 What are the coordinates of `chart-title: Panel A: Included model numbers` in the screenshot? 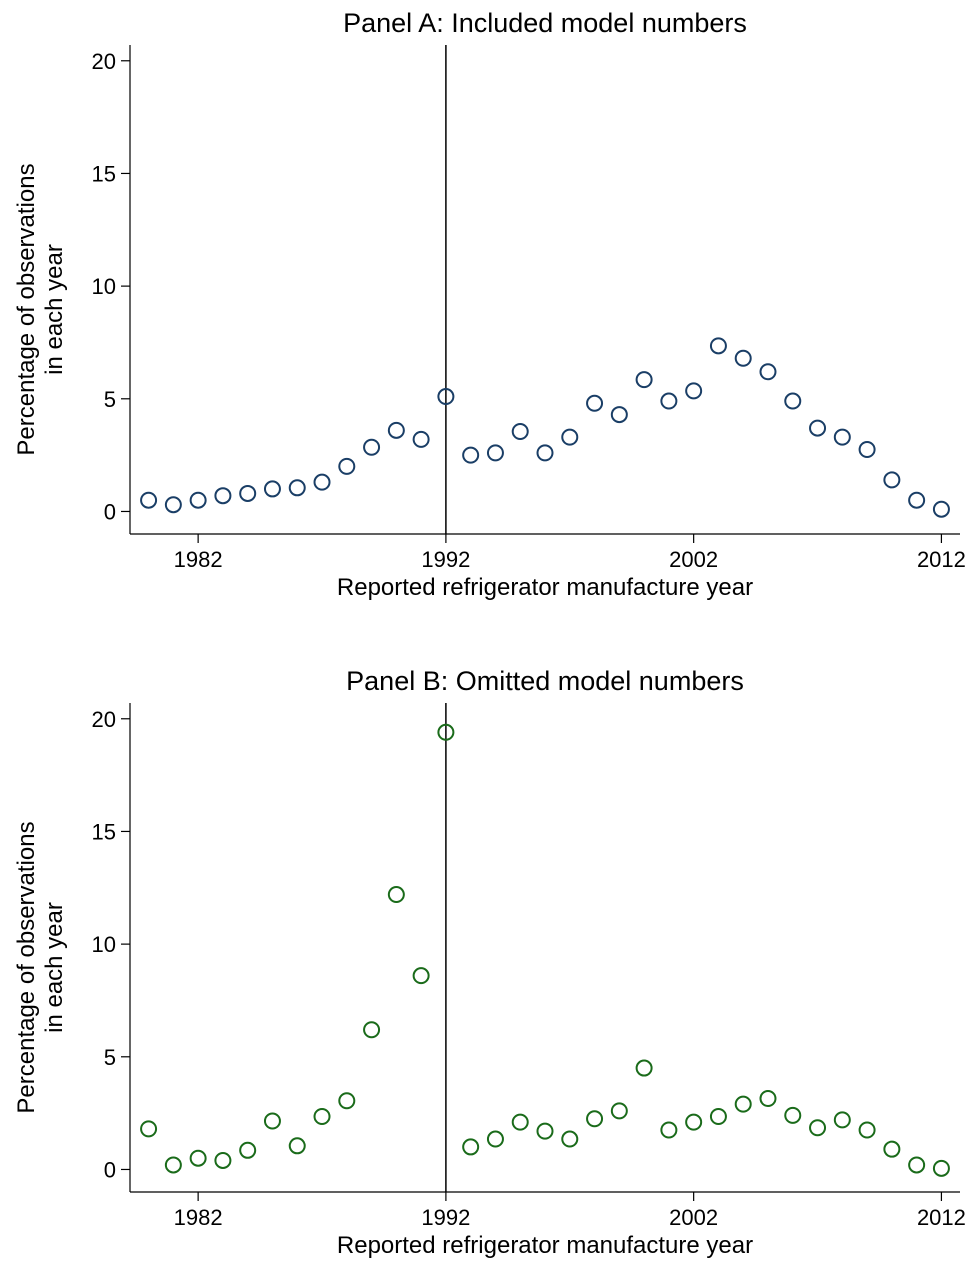 It's located at (545, 23).